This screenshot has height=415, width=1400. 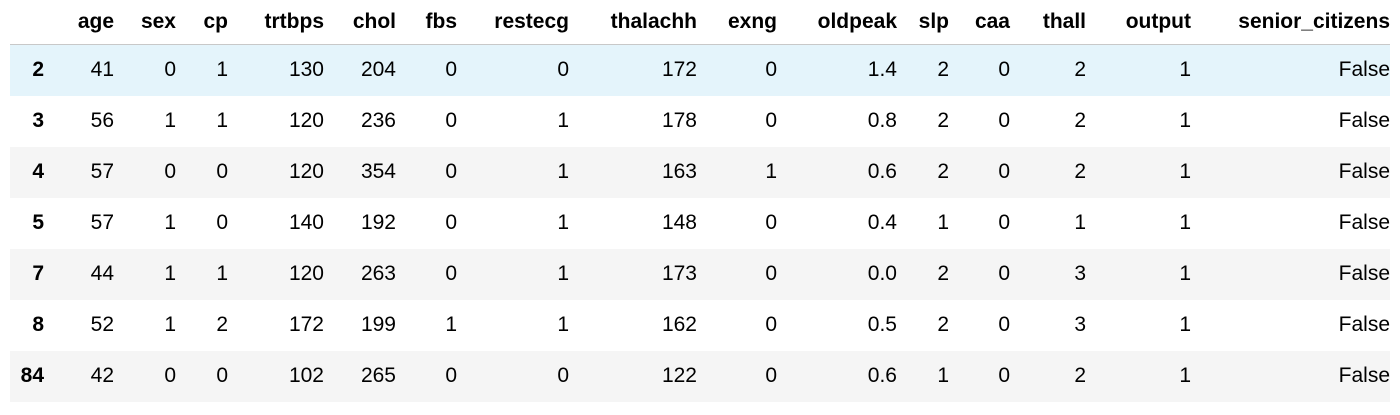 I want to click on cell-age: 56, so click(x=102, y=120).